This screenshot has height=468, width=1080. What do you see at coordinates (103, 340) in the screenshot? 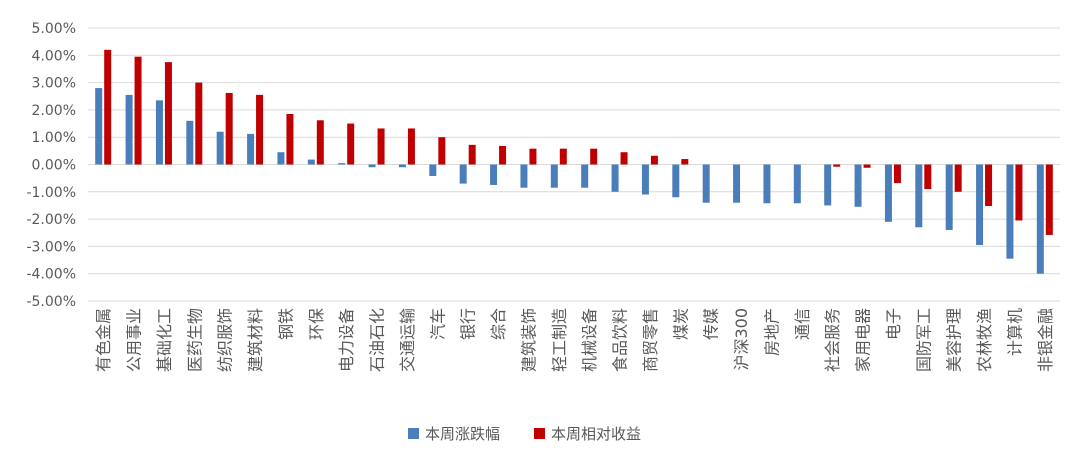
I see `category-label: 有色金属` at bounding box center [103, 340].